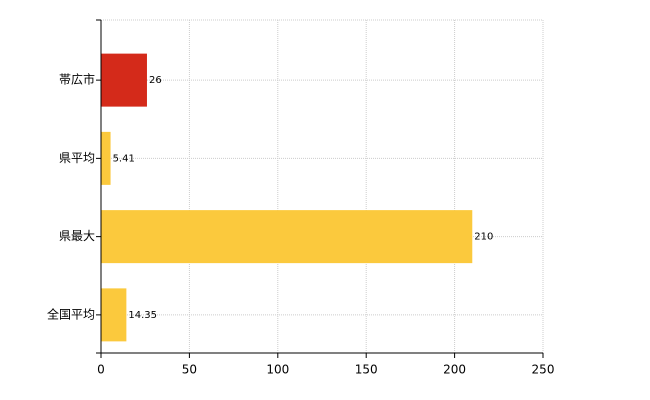  Describe the element at coordinates (366, 370) in the screenshot. I see `x-tick-label: 150` at that location.